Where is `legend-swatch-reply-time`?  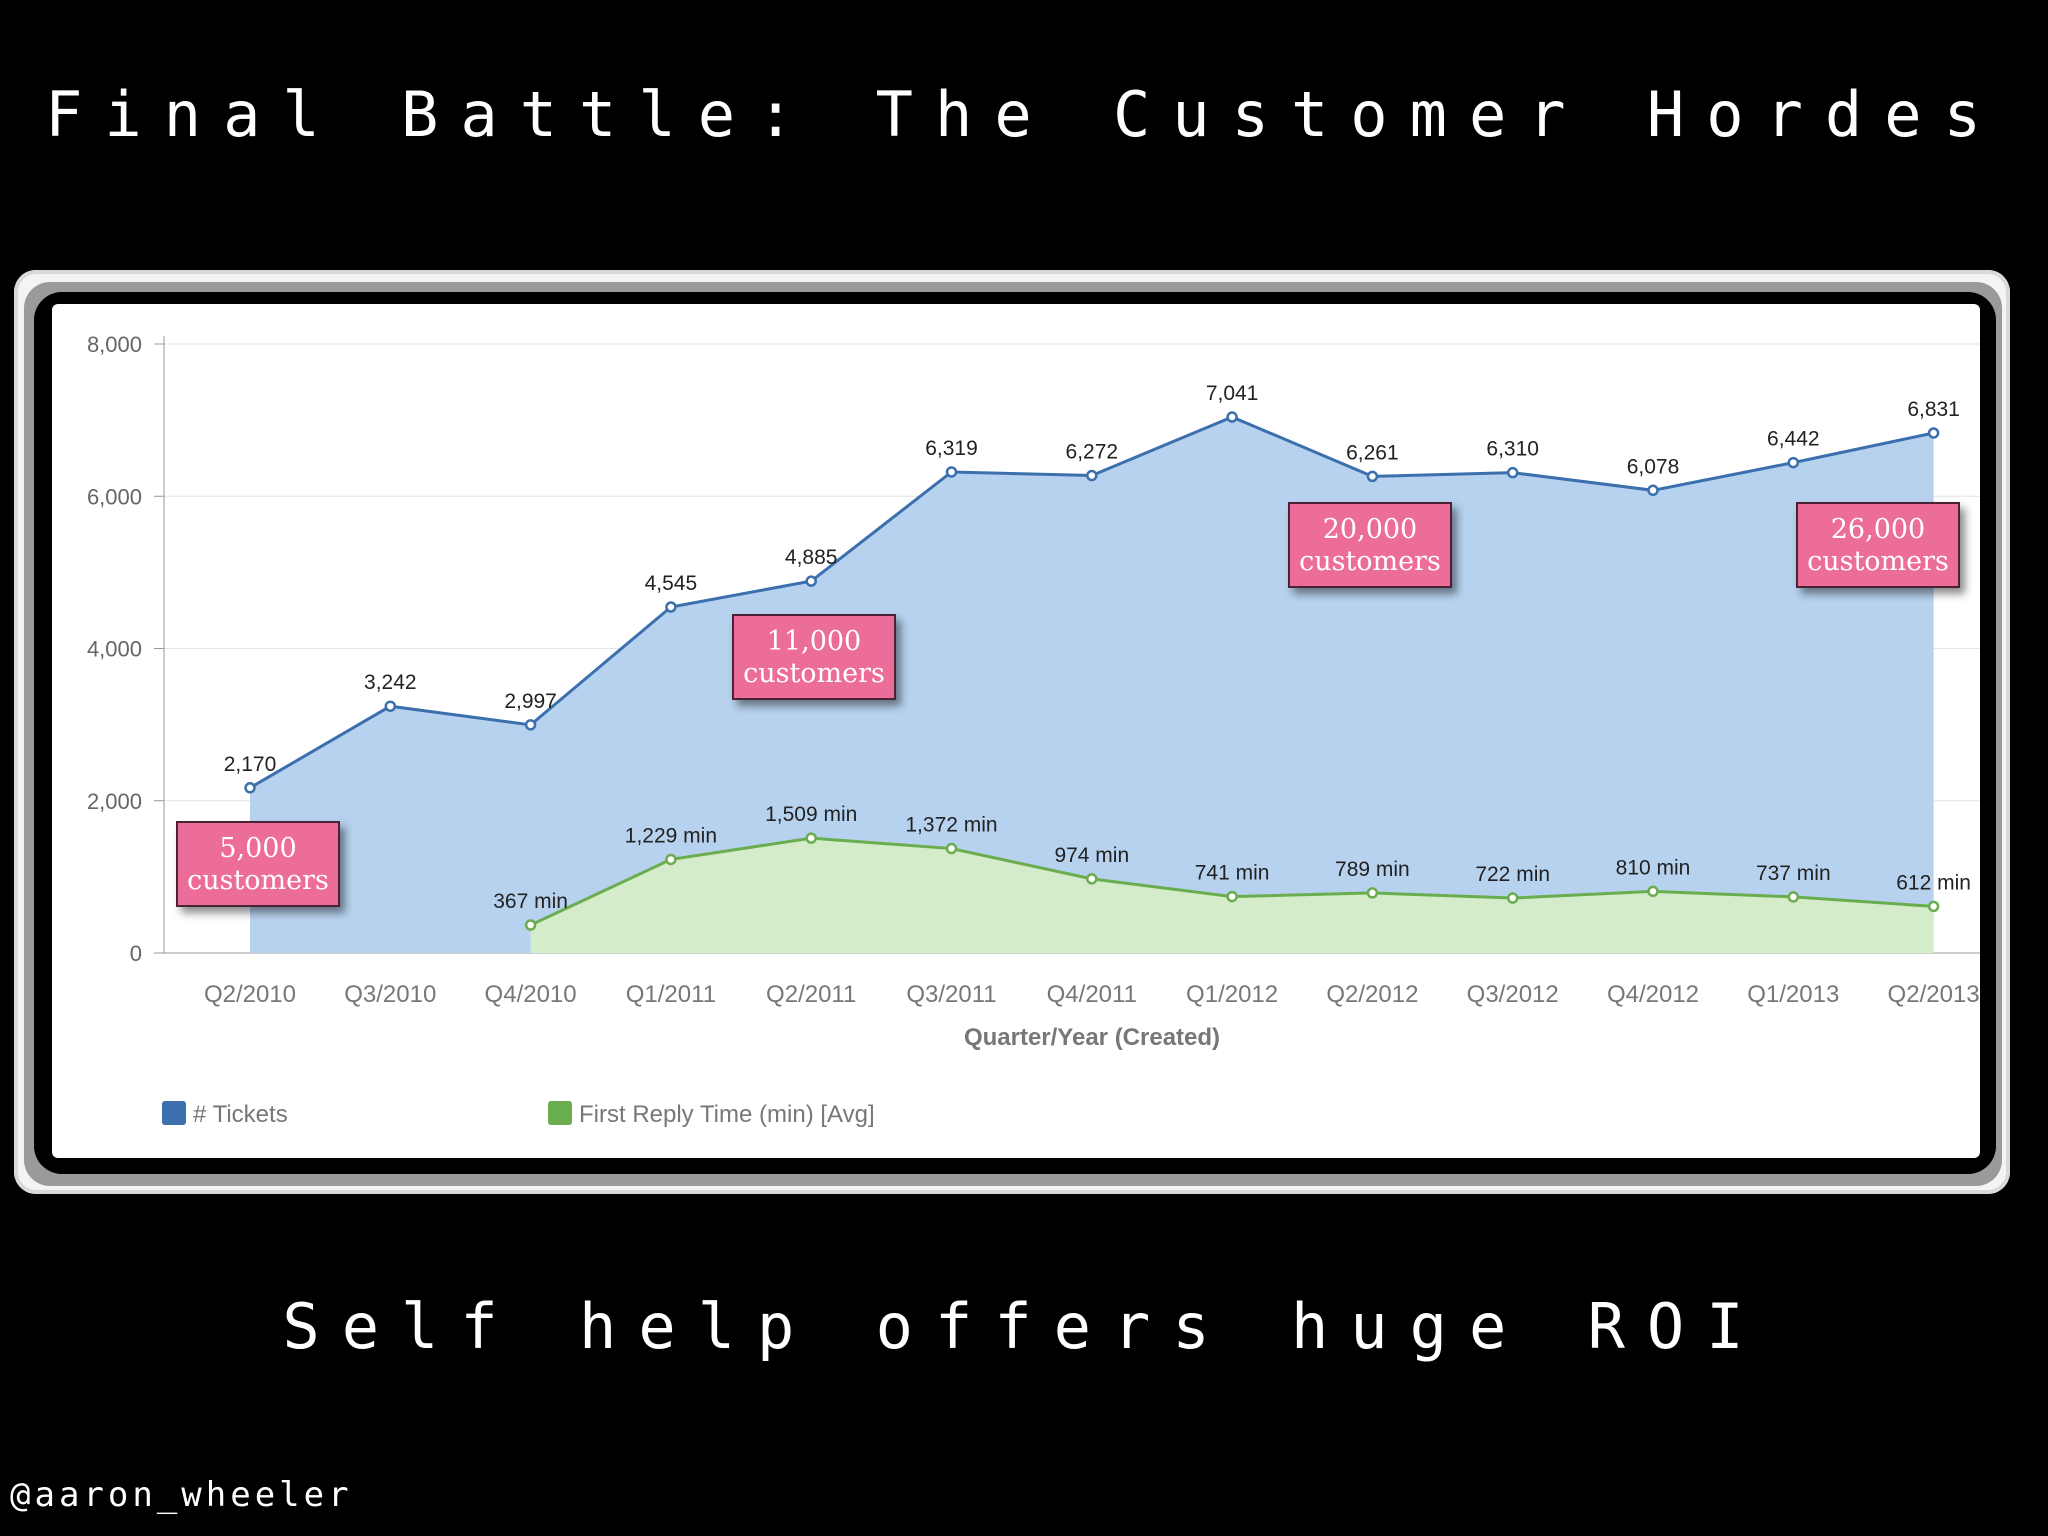 legend-swatch-reply-time is located at coordinates (560, 1113).